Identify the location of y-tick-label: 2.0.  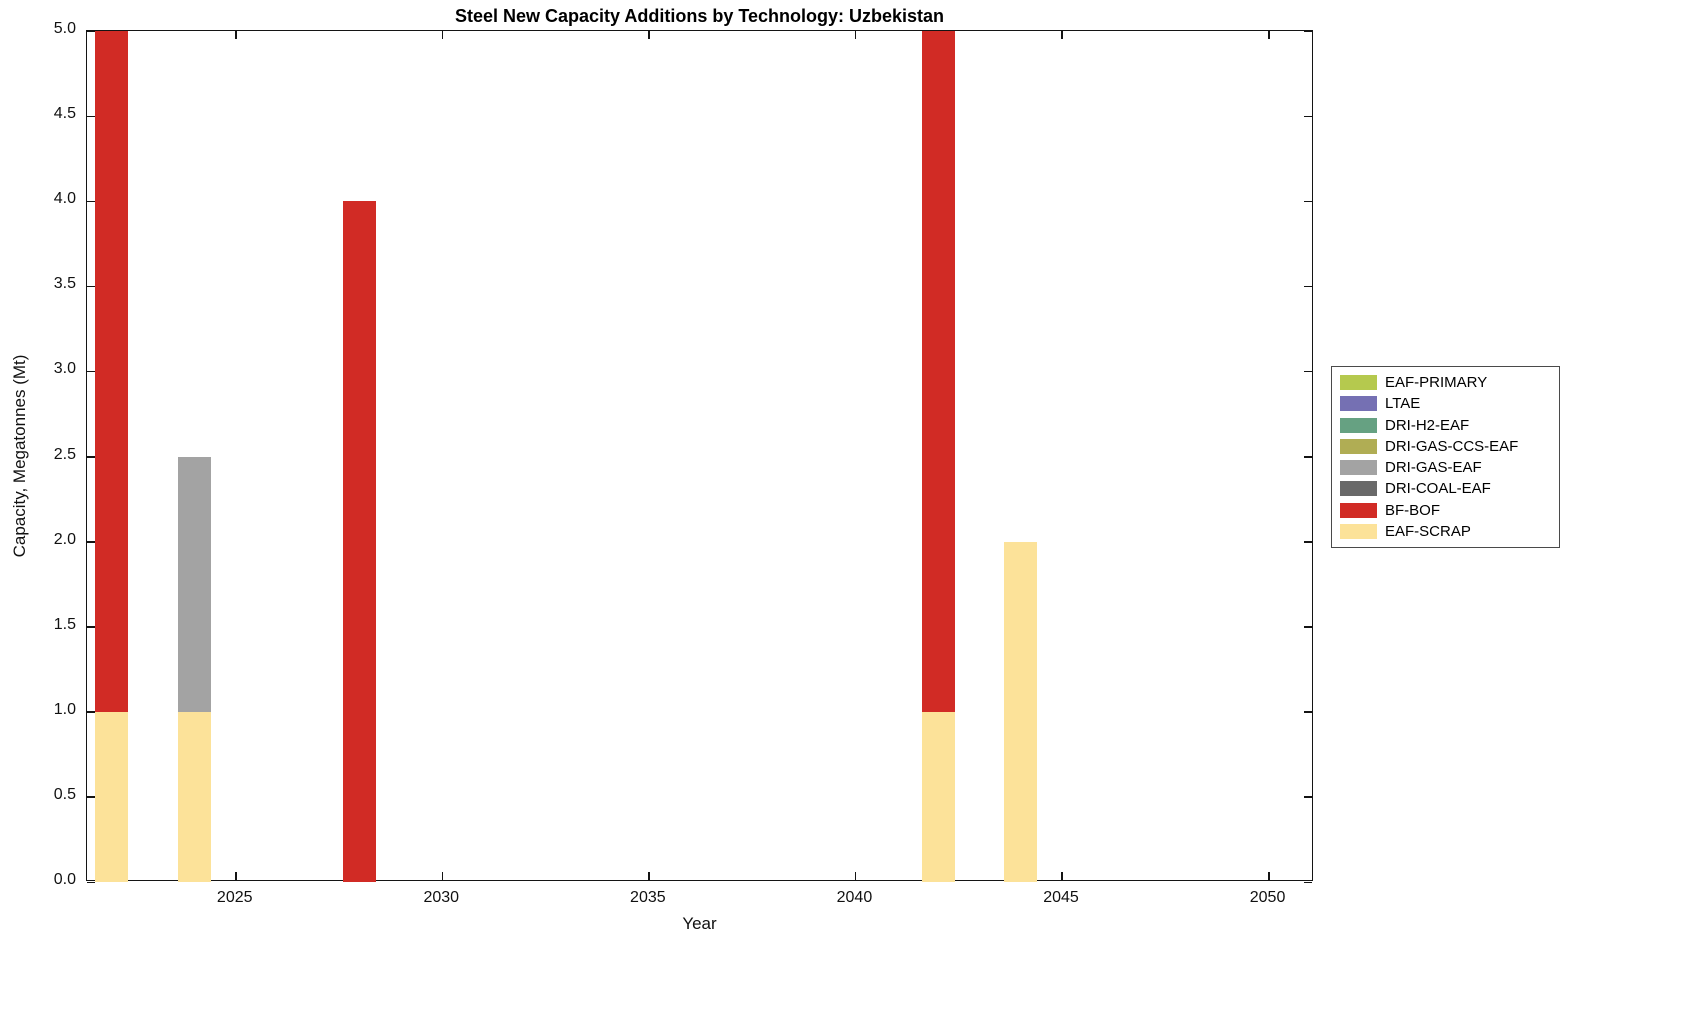
(64, 539).